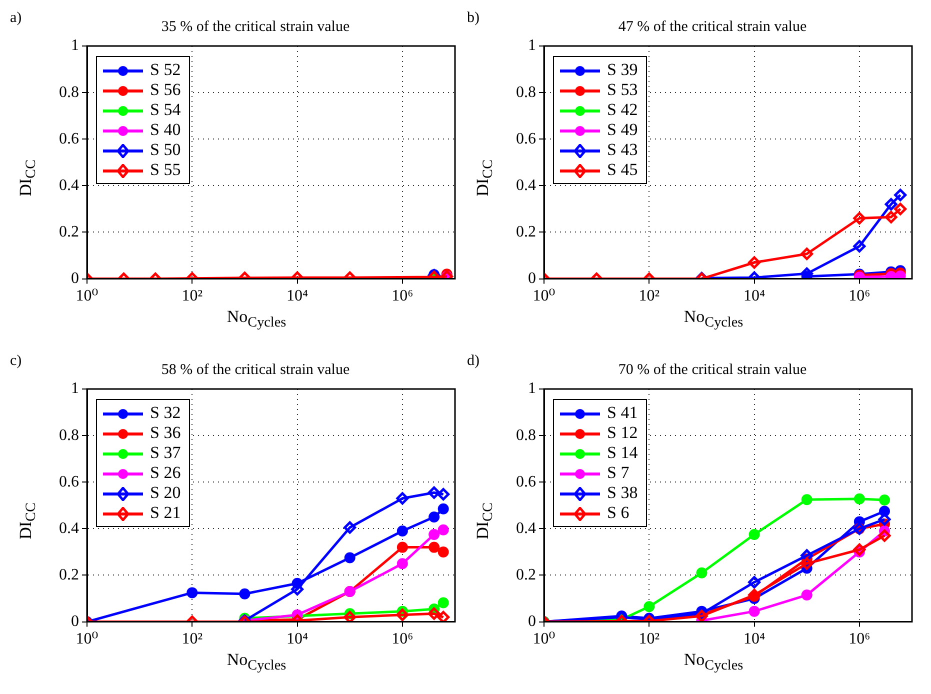 Image resolution: width=931 pixels, height=694 pixels. What do you see at coordinates (165, 512) in the screenshot?
I see `legend-label: S 21` at bounding box center [165, 512].